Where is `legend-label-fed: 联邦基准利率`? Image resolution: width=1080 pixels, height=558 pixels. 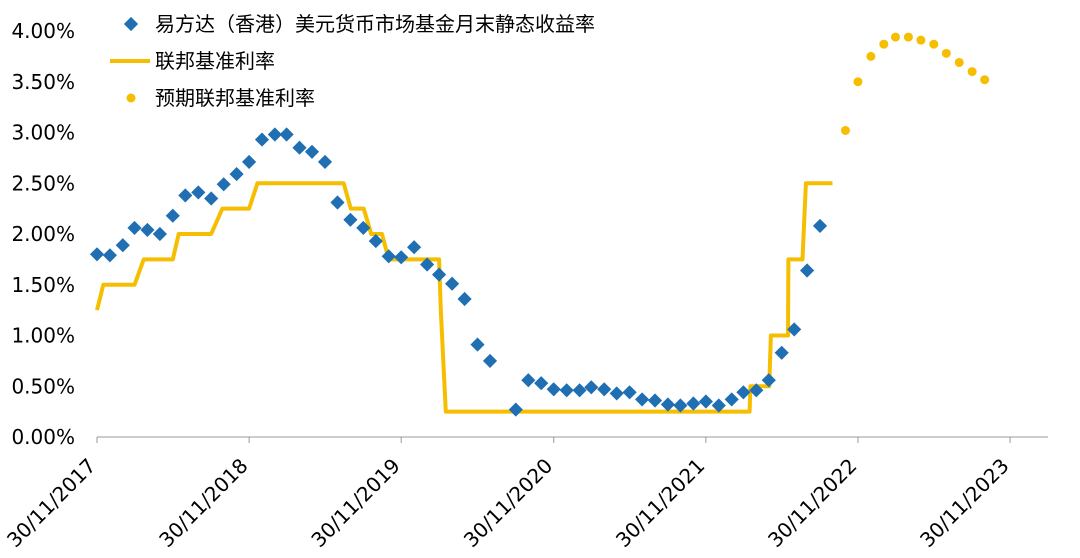 legend-label-fed: 联邦基准利率 is located at coordinates (215, 61).